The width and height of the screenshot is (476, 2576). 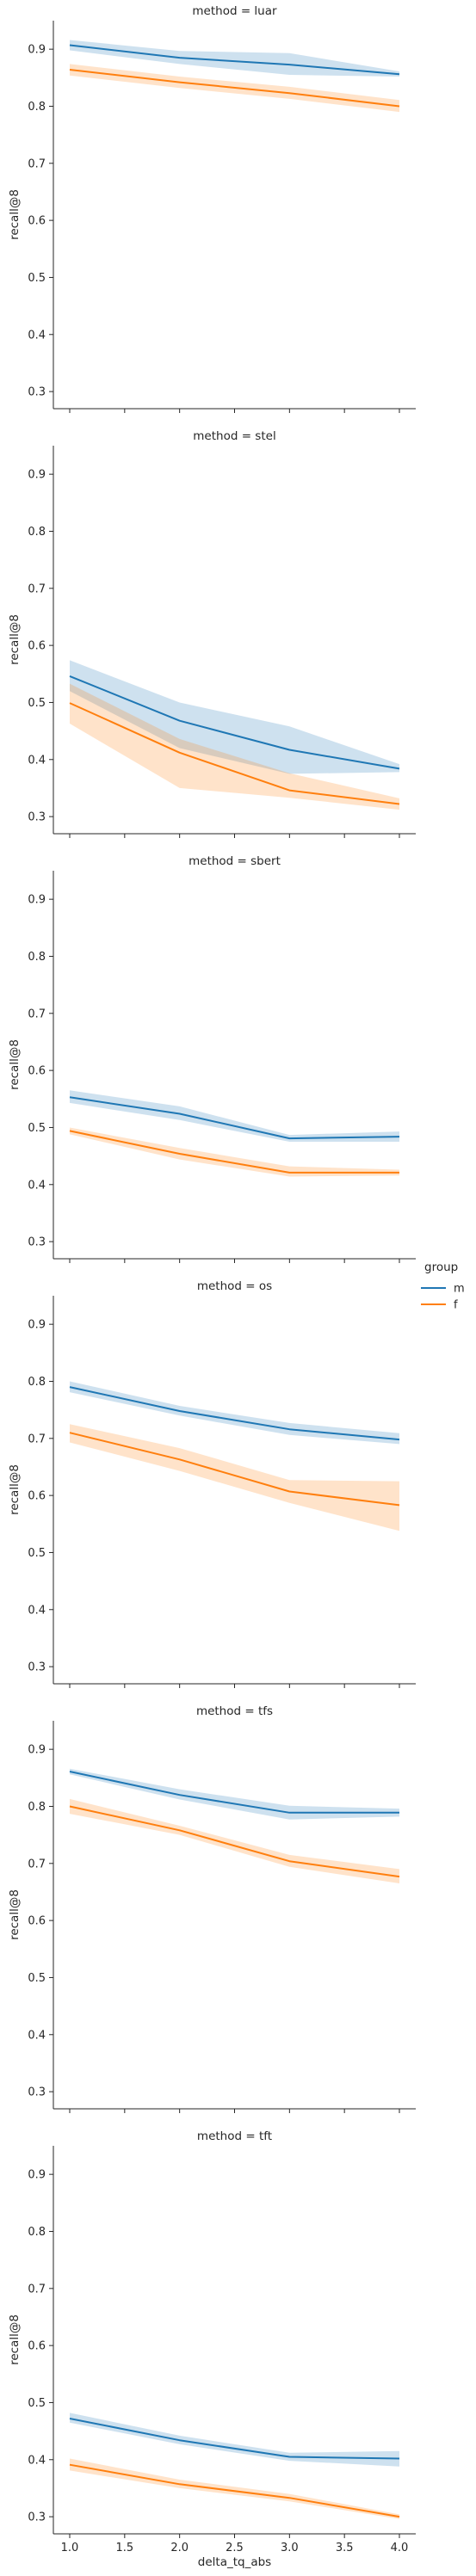 I want to click on x-tick-label: 1.0, so click(x=70, y=2548).